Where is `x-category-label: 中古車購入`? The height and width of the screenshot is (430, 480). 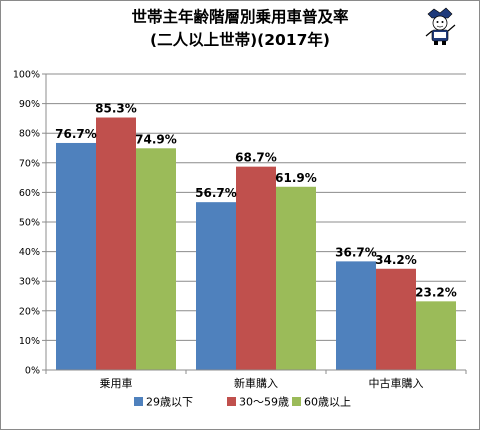
x-category-label: 中古車購入 is located at coordinates (396, 383).